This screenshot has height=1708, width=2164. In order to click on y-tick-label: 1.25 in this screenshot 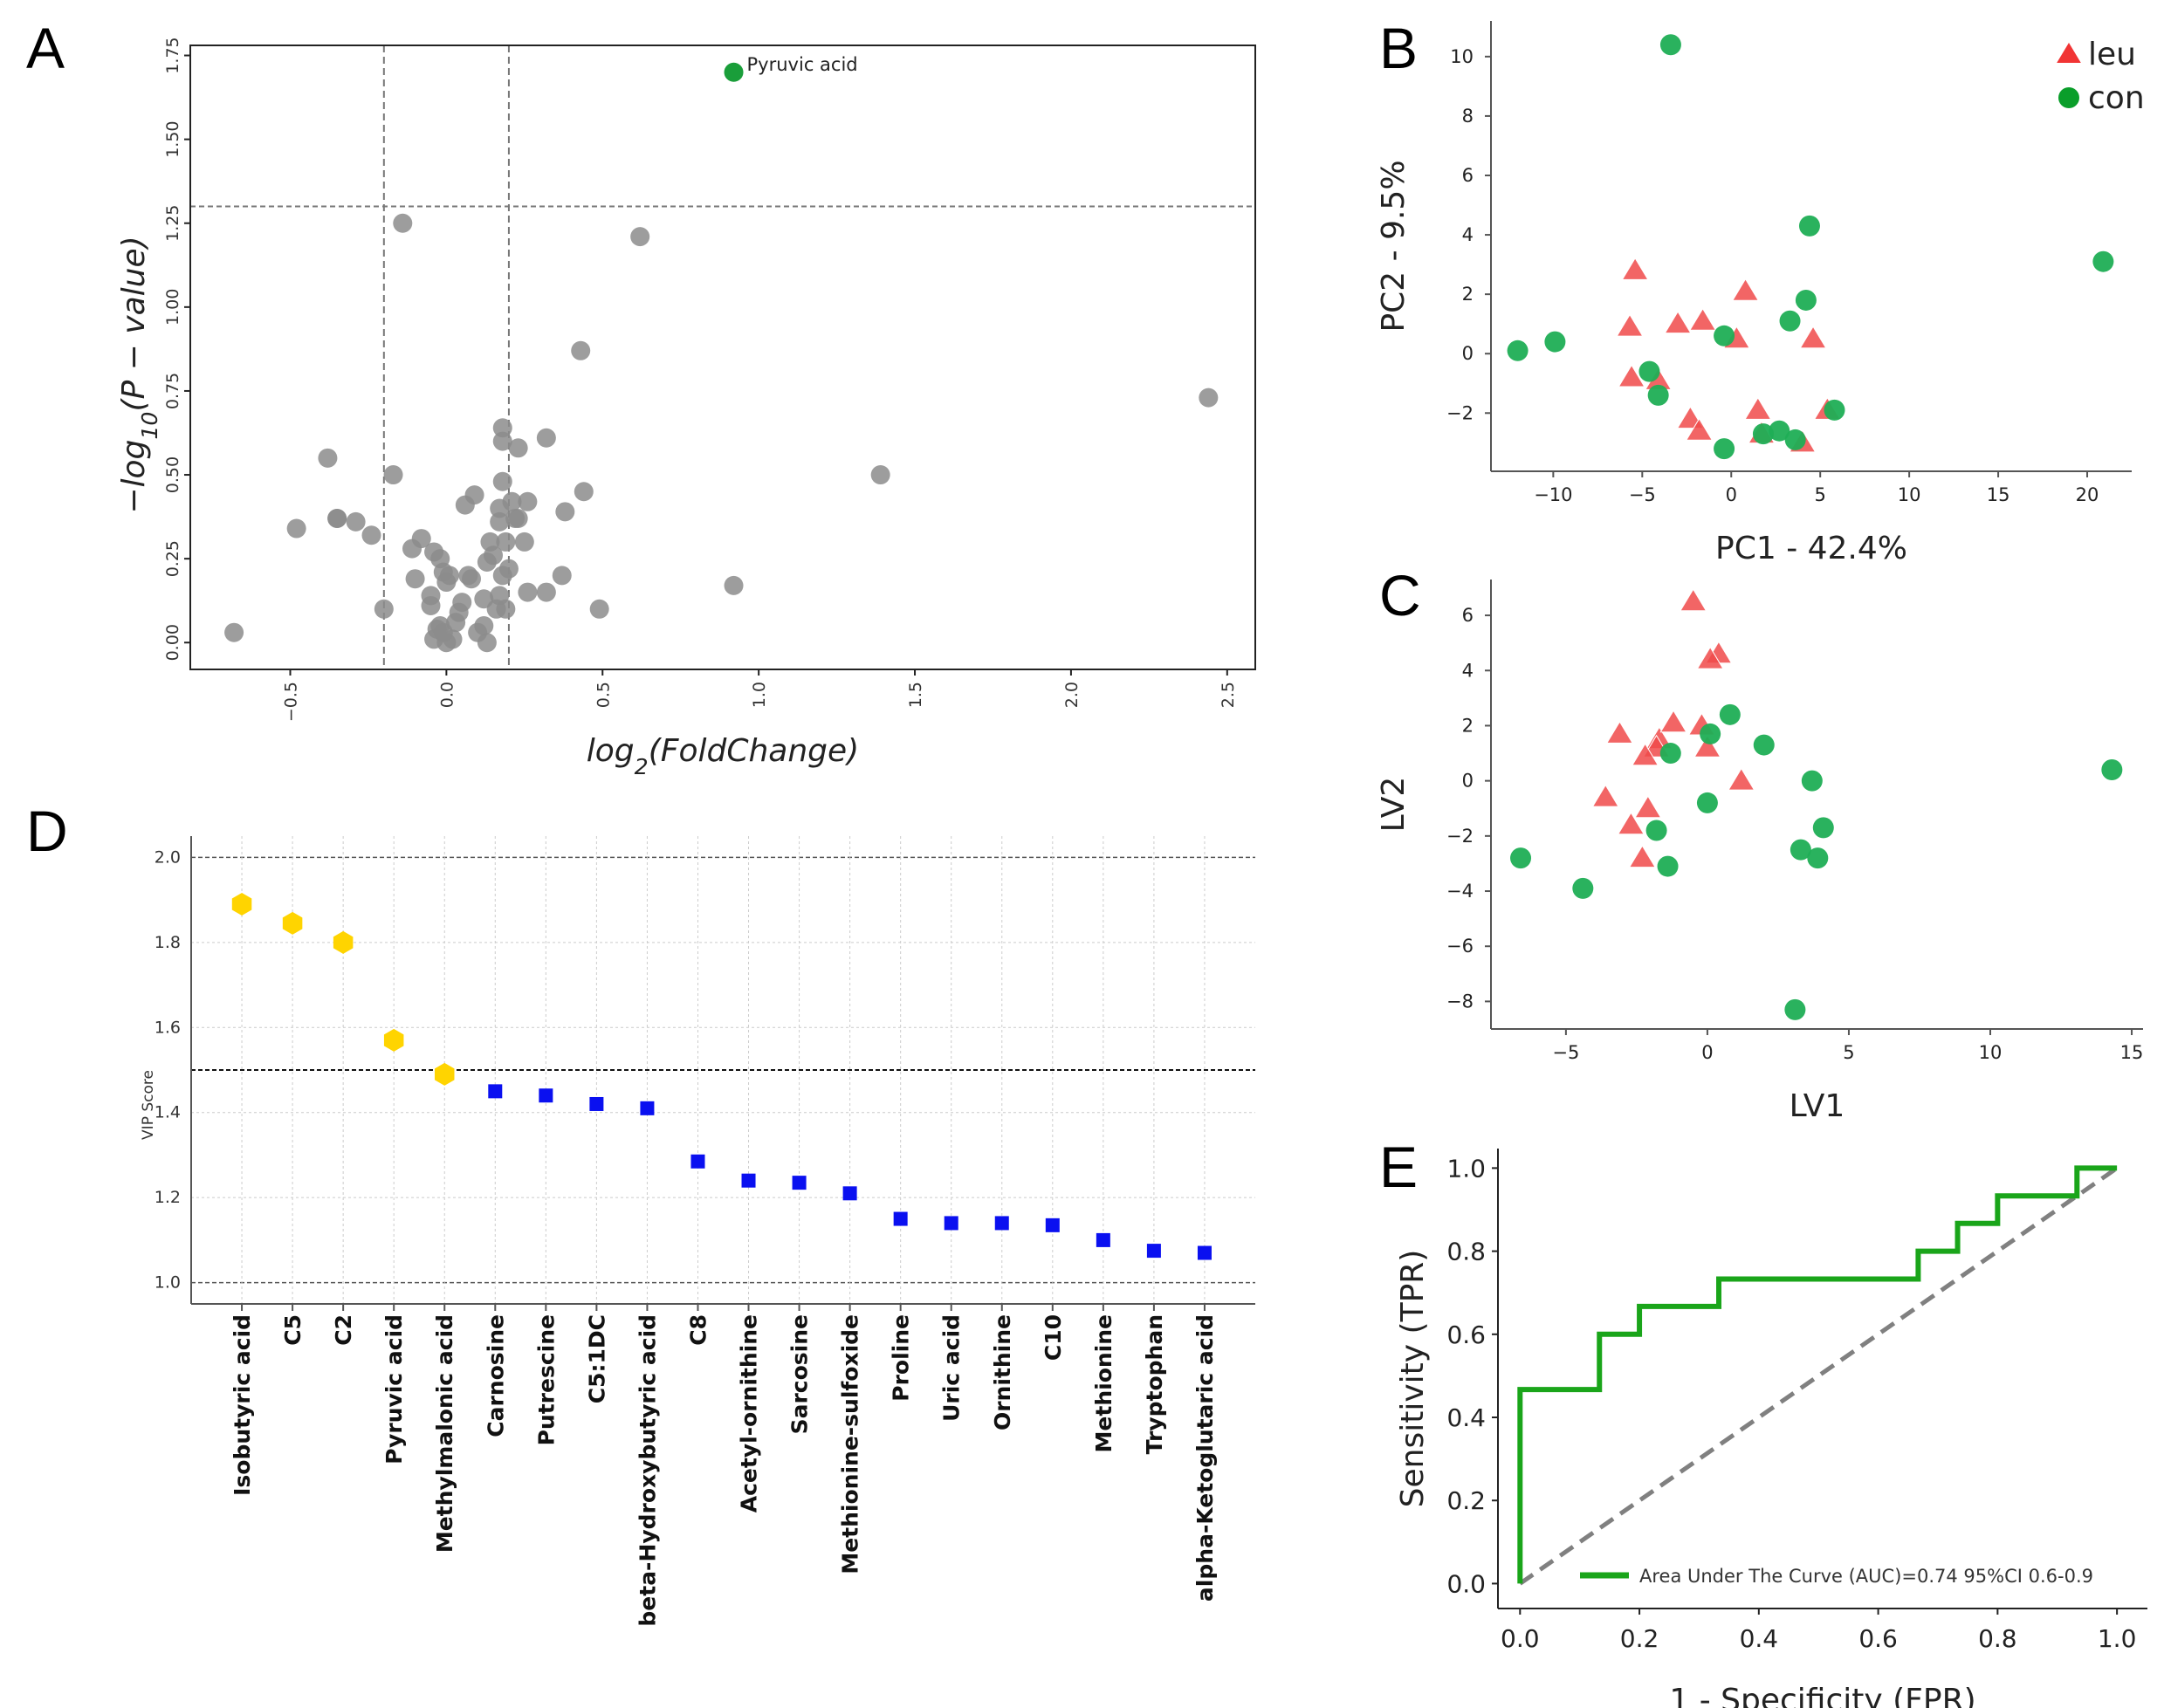, I will do `click(172, 223)`.